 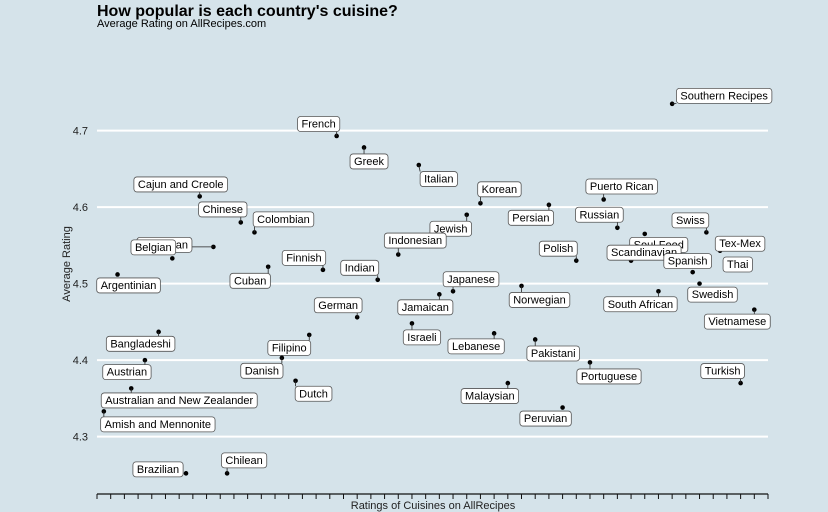 I want to click on point-label-text: Puerto Rican, so click(x=622, y=187).